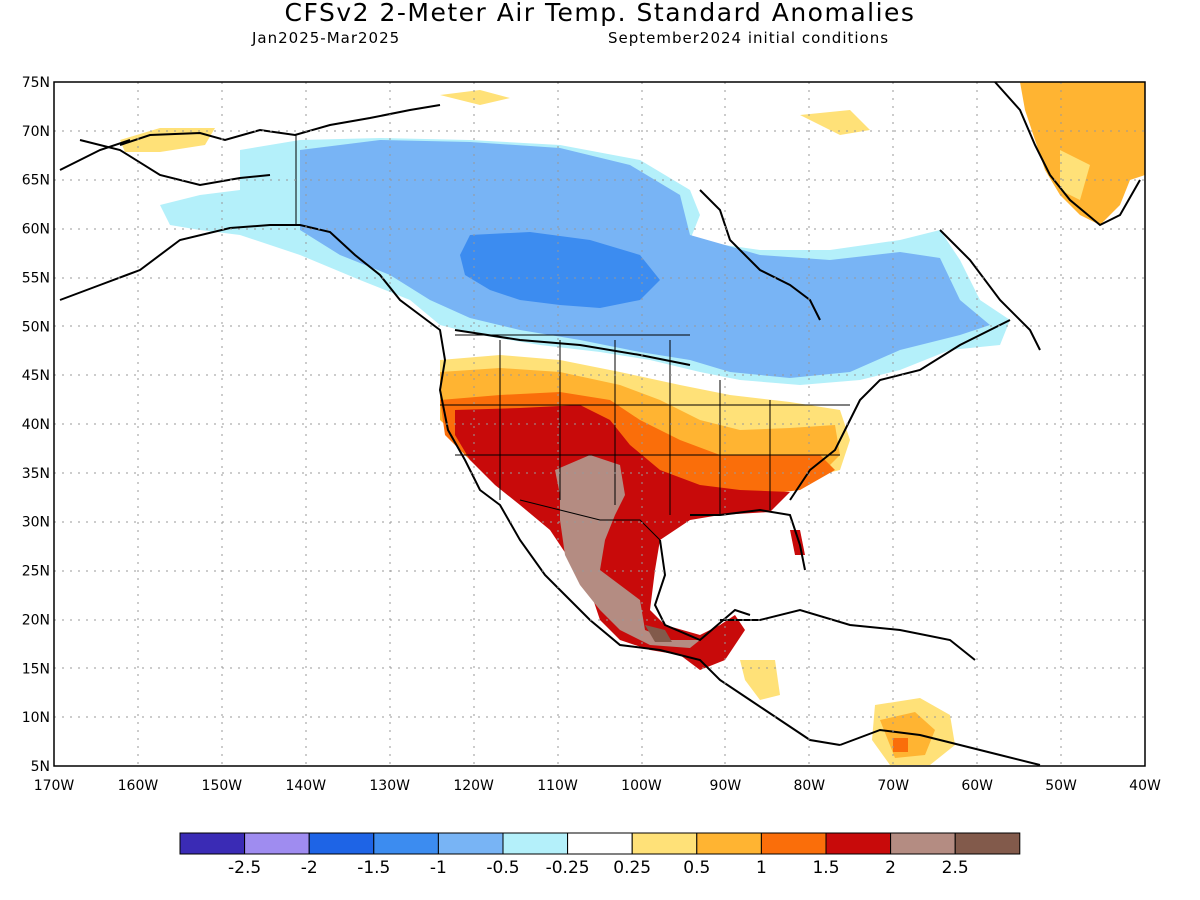 This screenshot has height=900, width=1200. Describe the element at coordinates (1145, 786) in the screenshot. I see `longitude-tick-label: 40W` at that location.